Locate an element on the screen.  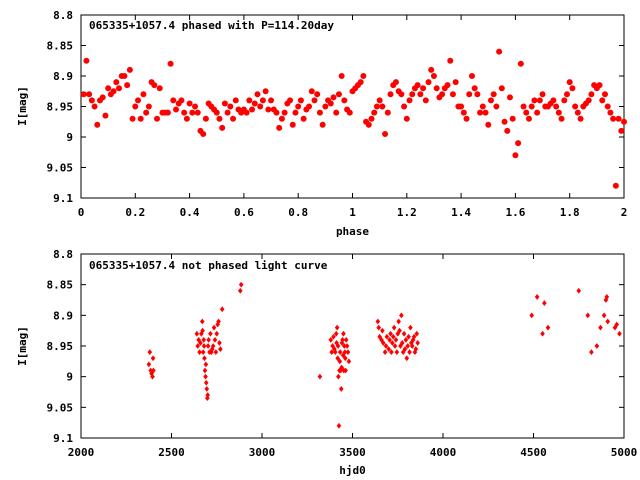
unphased-y-tick-label: 8.9 is located at coordinates (63, 315).